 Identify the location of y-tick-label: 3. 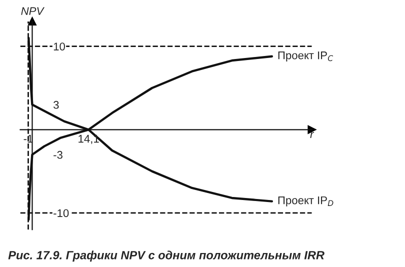
(56, 104).